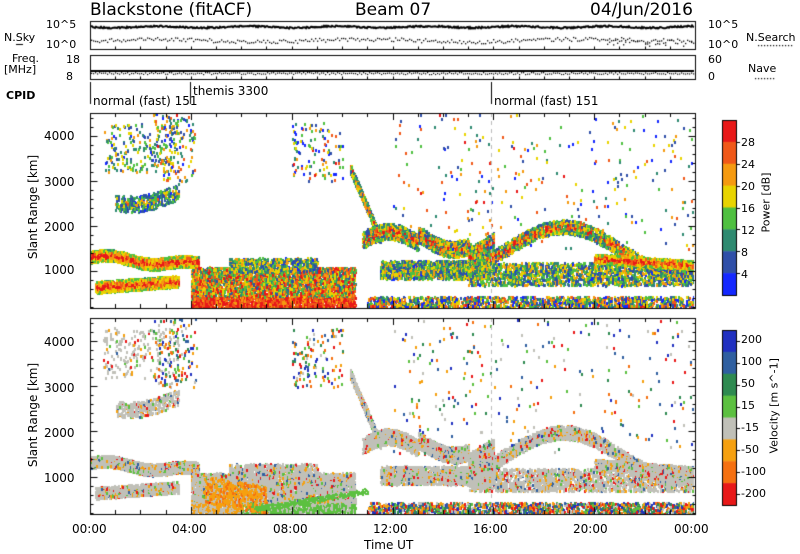 The height and width of the screenshot is (554, 800). What do you see at coordinates (171, 10) in the screenshot?
I see `radar-title: Blackstone (fitACF)` at bounding box center [171, 10].